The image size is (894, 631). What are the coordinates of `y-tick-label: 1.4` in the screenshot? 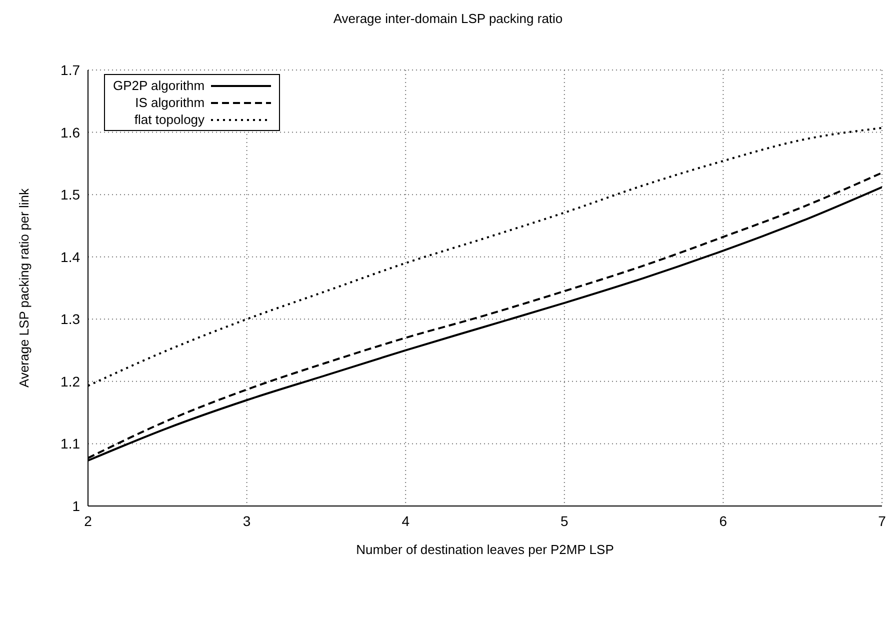 It's located at (70, 256).